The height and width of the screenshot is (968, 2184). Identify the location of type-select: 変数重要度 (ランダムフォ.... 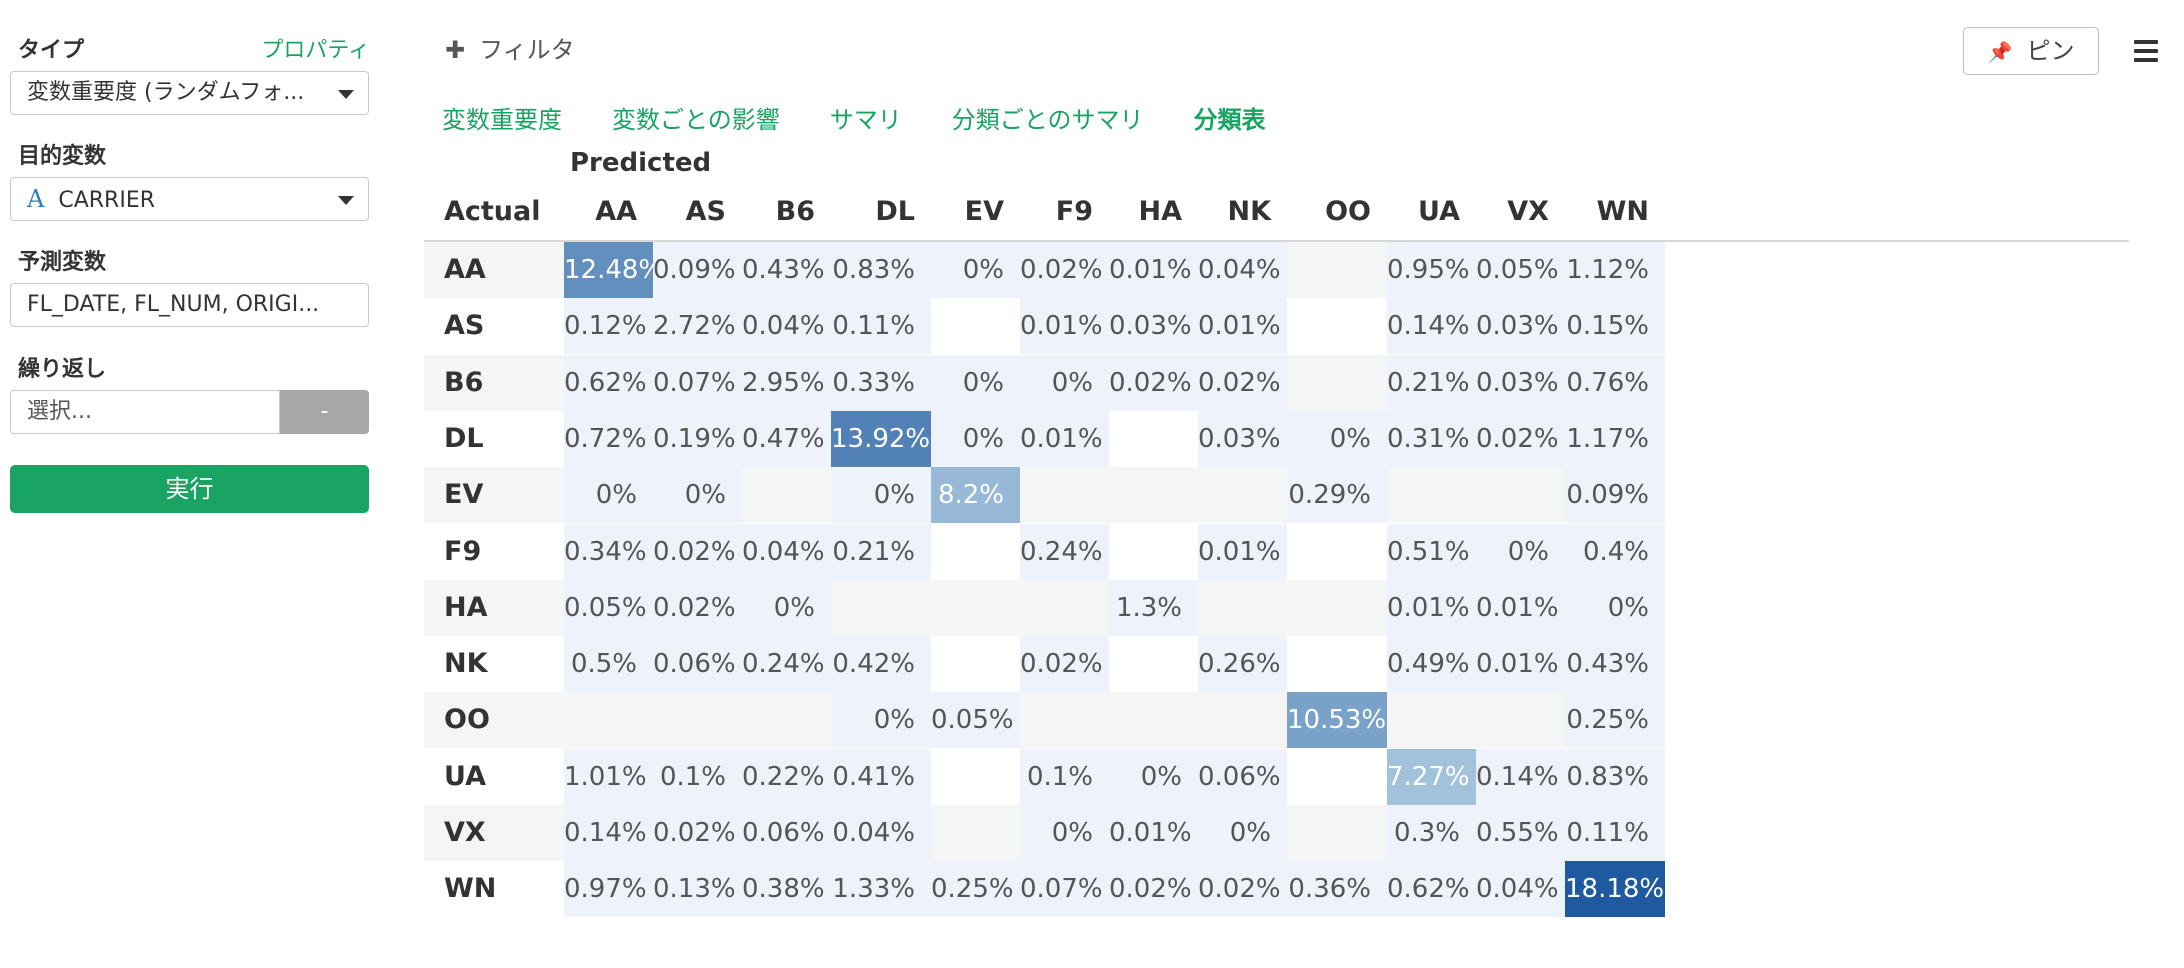
(189, 93).